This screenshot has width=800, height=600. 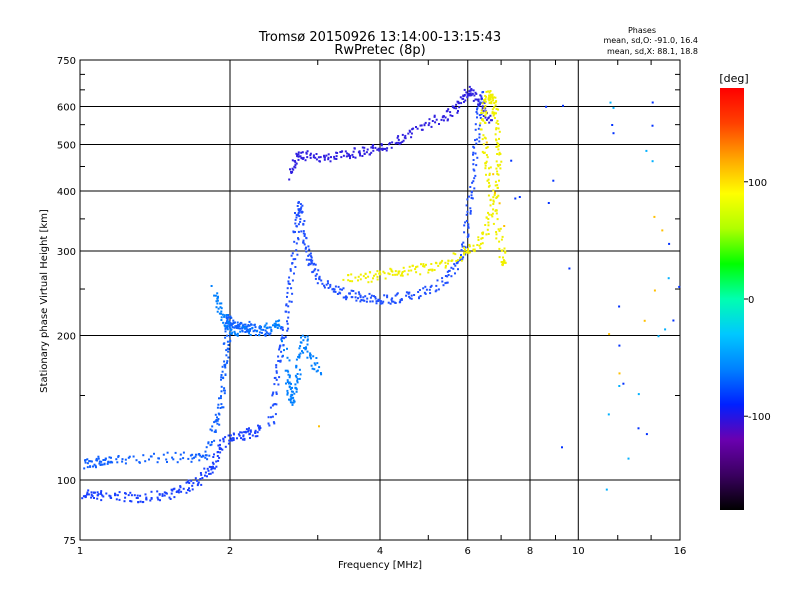 What do you see at coordinates (66, 146) in the screenshot?
I see `y-tick-label: 500` at bounding box center [66, 146].